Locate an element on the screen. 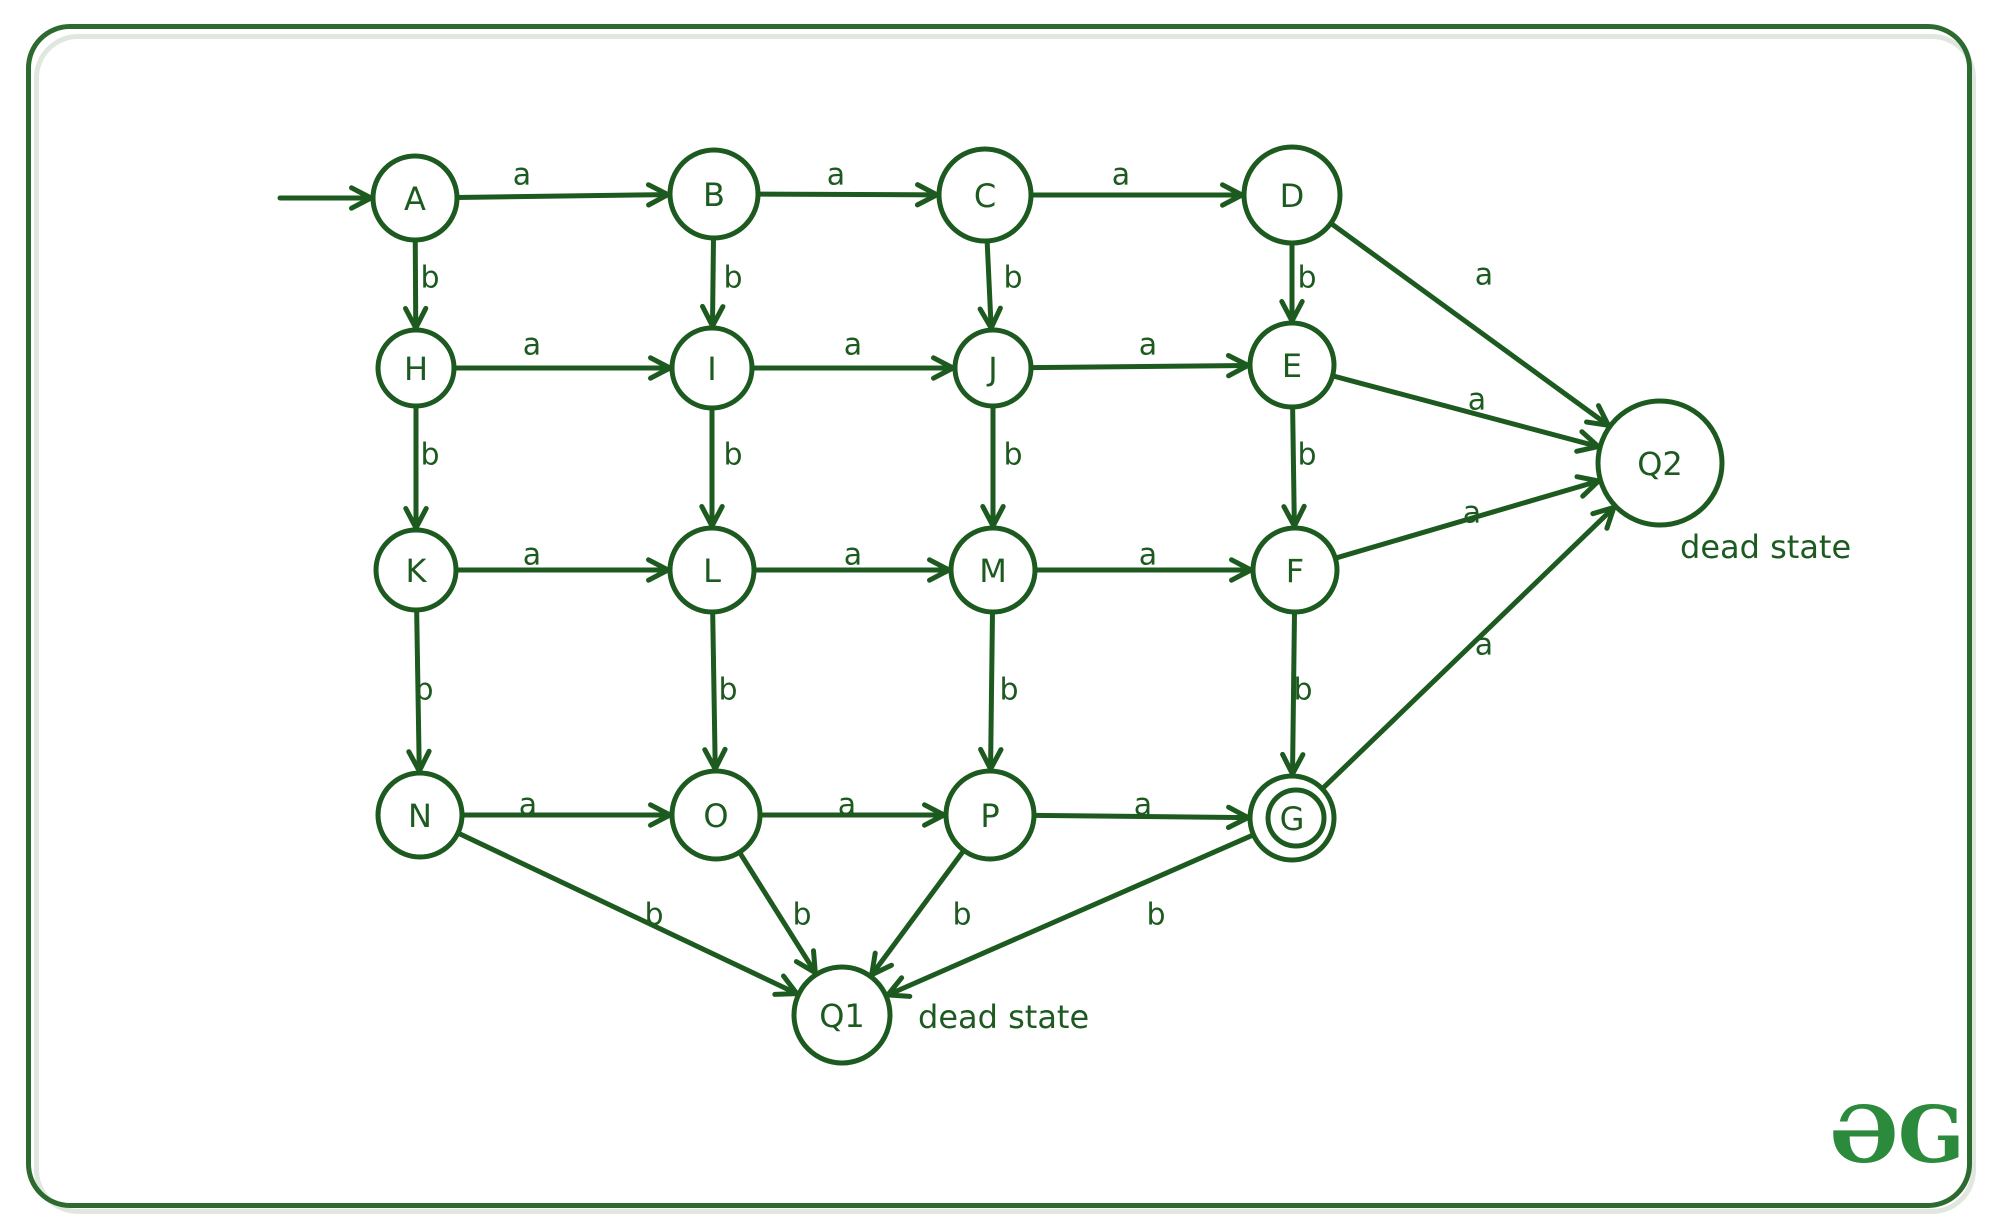 The image size is (2001, 1232). edge-label-C-D: a is located at coordinates (1121, 175).